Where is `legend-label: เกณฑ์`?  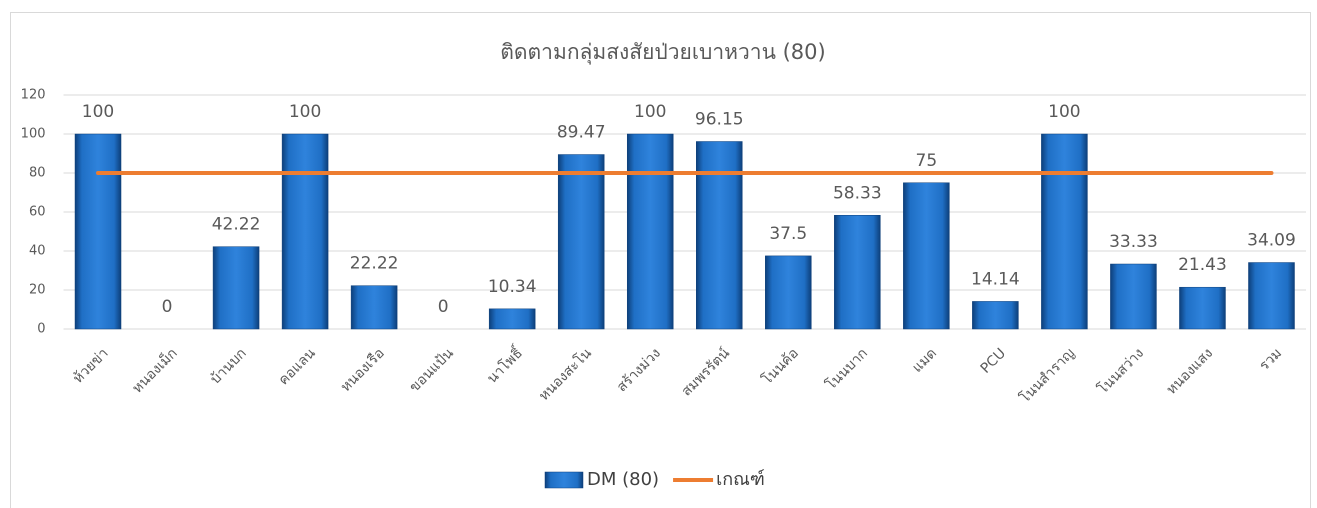
legend-label: เกณฑ์ is located at coordinates (740, 479).